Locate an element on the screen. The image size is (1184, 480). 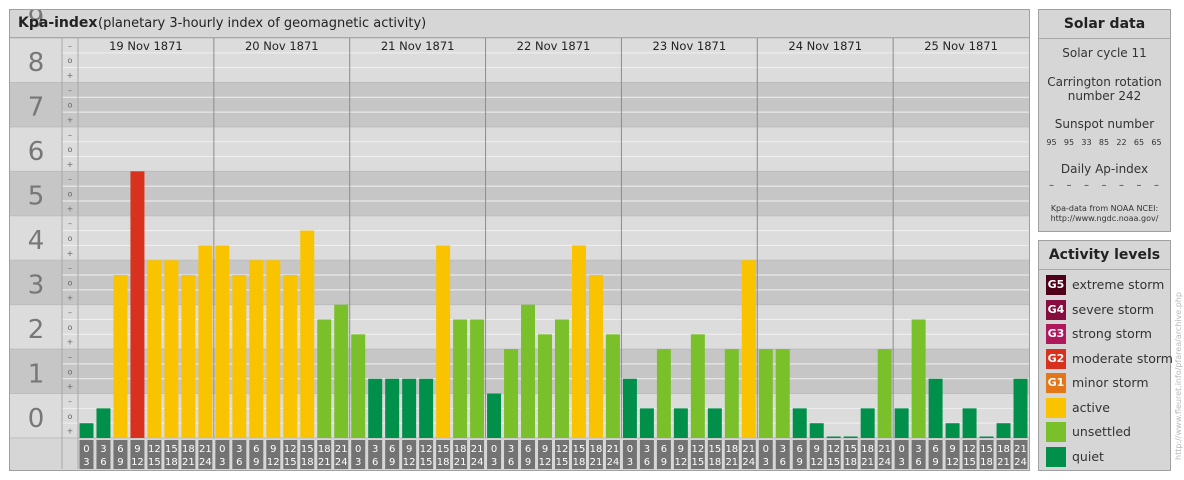
y-tick-label: 0 is located at coordinates (36, 419).